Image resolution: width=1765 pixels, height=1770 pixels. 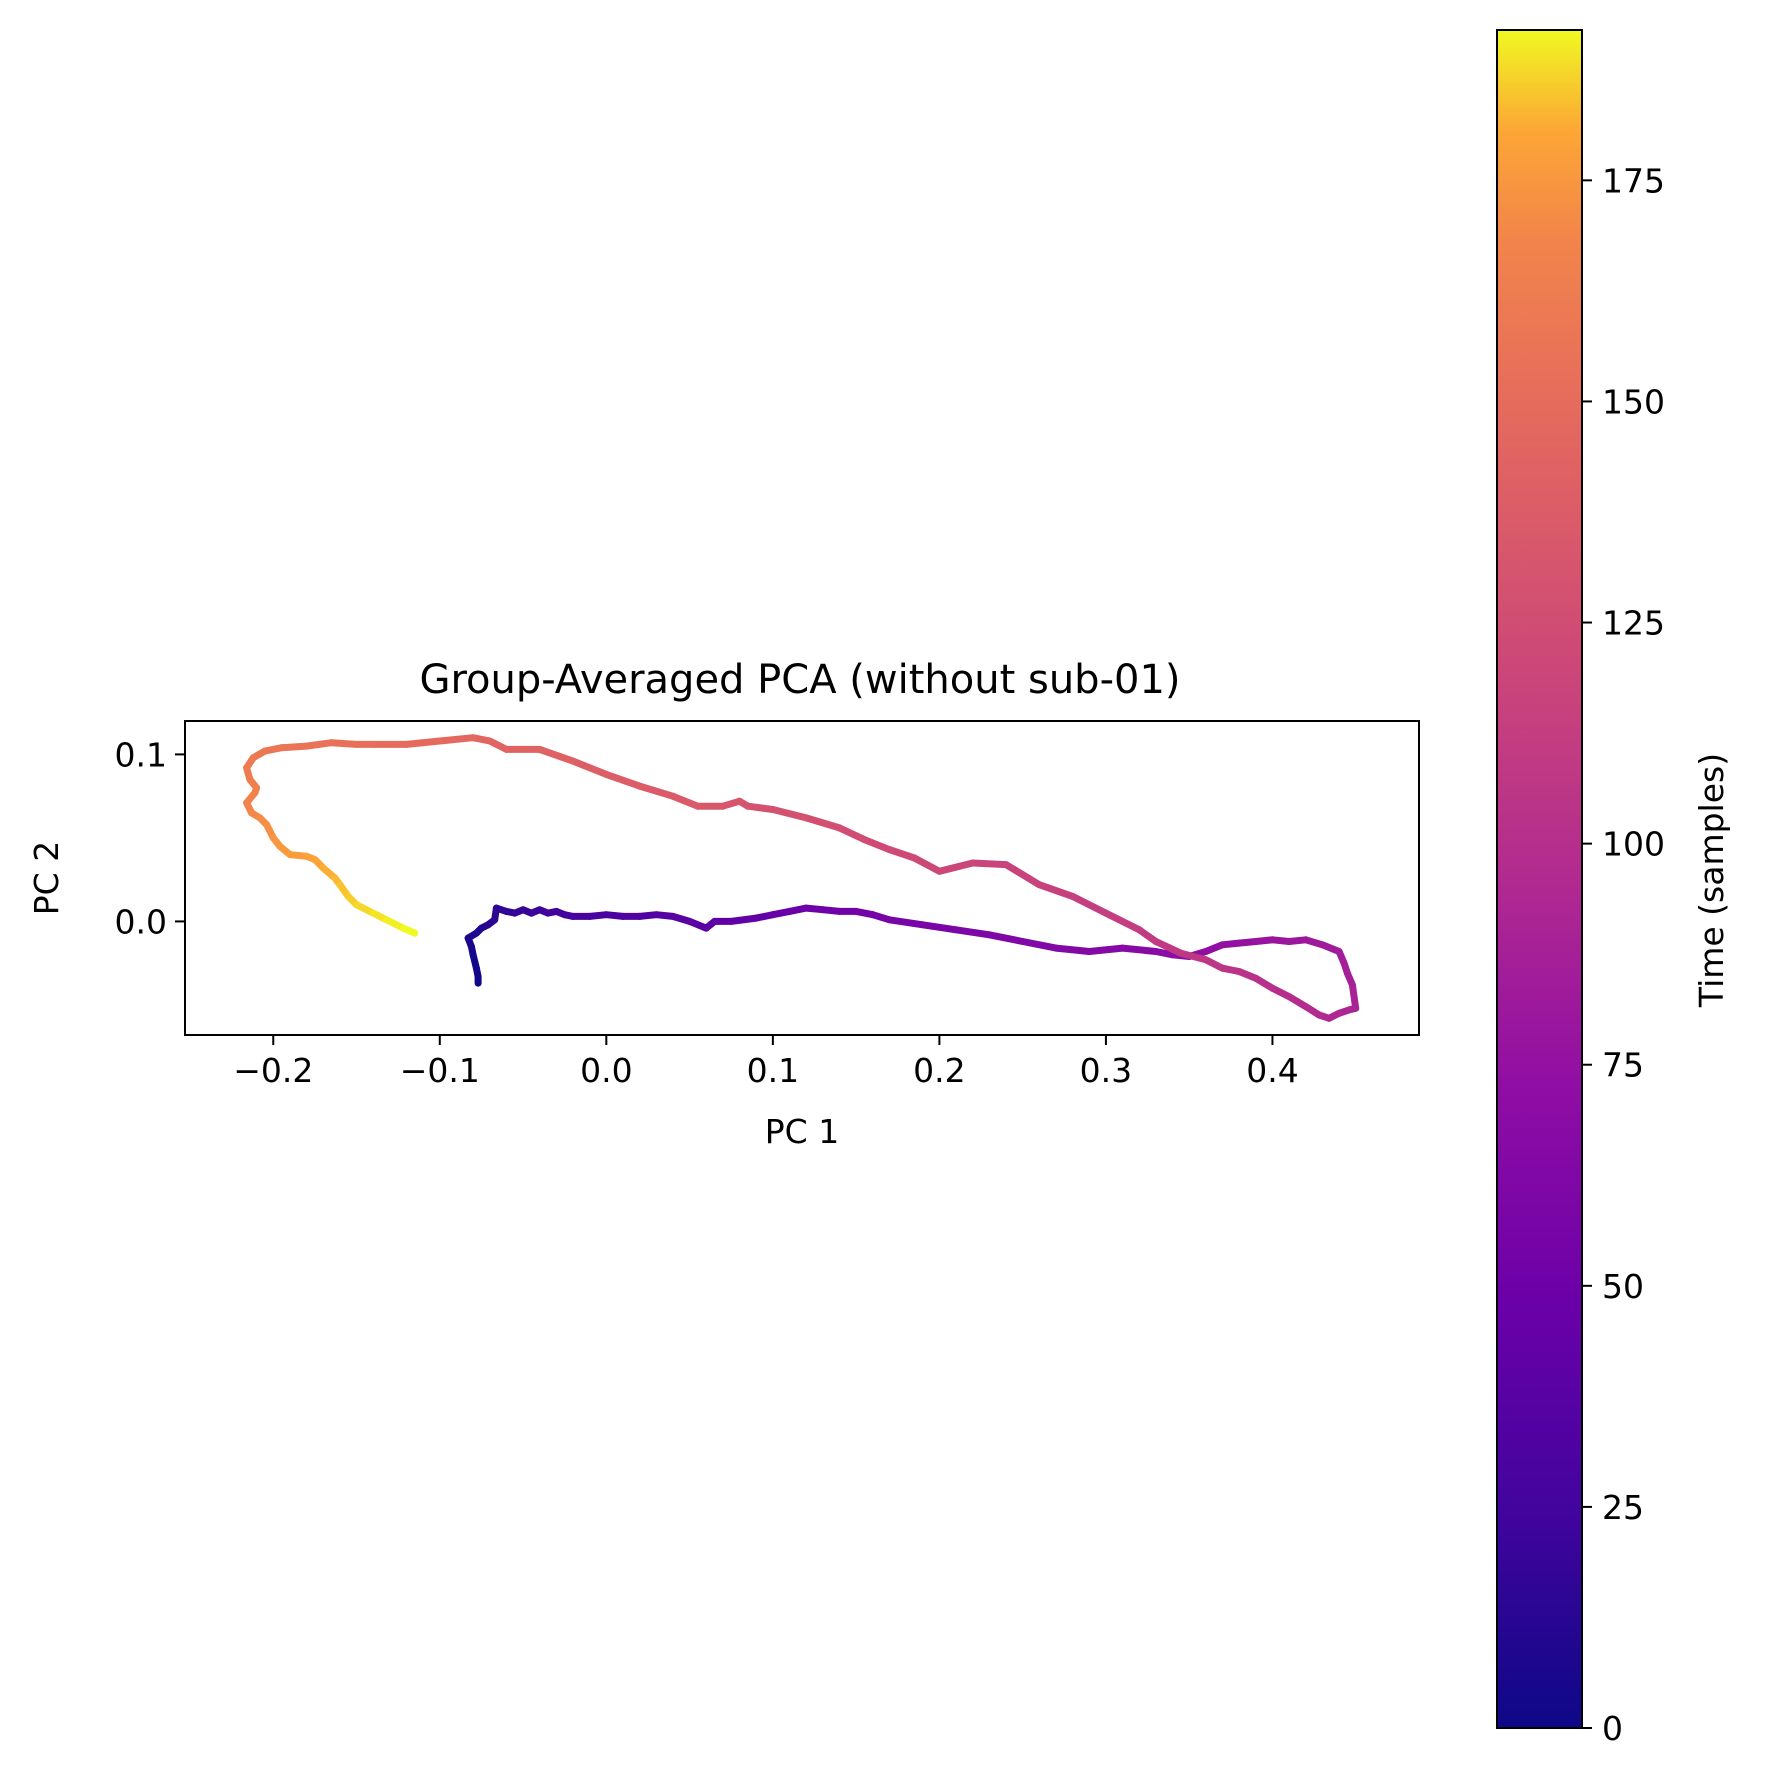 What do you see at coordinates (1623, 1286) in the screenshot?
I see `colorbar-tick-label: 50` at bounding box center [1623, 1286].